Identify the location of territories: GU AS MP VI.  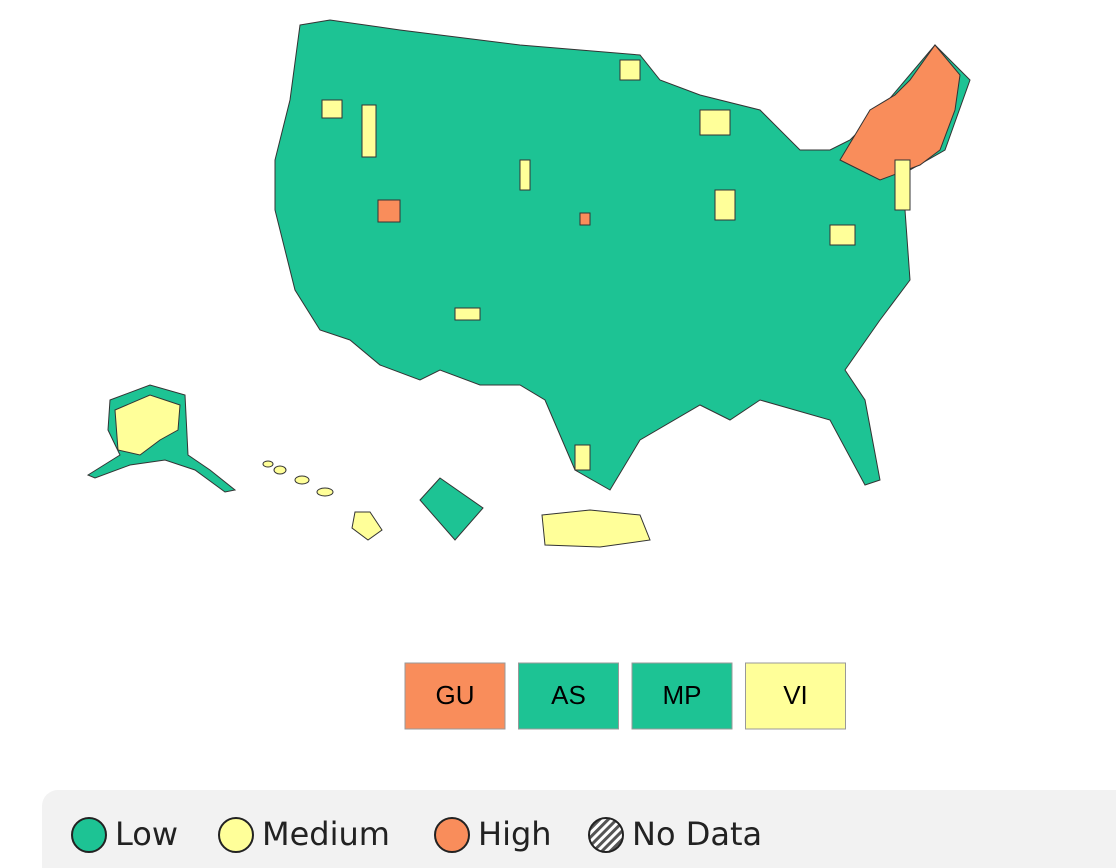
(625, 696).